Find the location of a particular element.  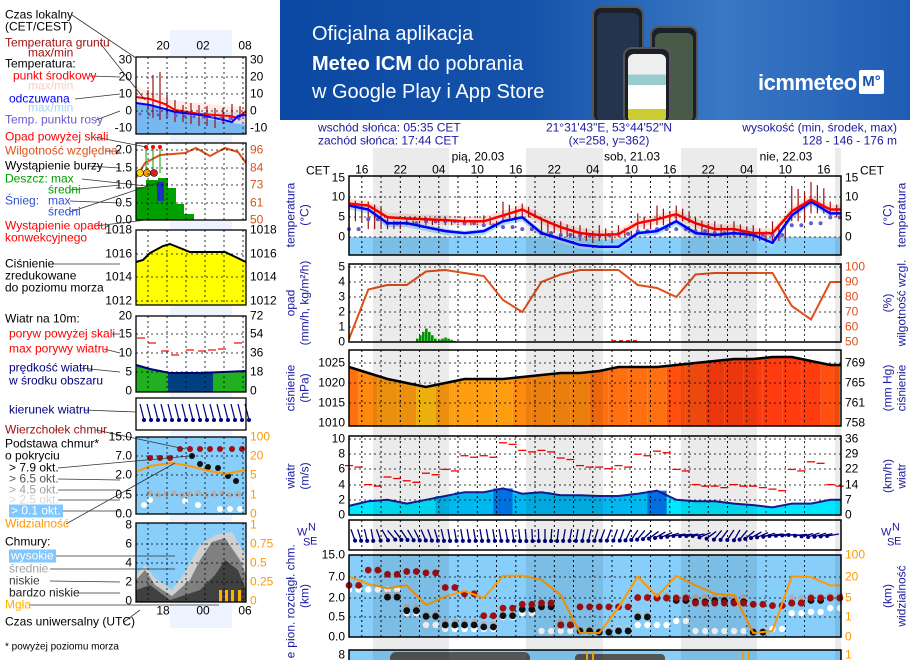

timezone-label: CET is located at coordinates (318, 171).